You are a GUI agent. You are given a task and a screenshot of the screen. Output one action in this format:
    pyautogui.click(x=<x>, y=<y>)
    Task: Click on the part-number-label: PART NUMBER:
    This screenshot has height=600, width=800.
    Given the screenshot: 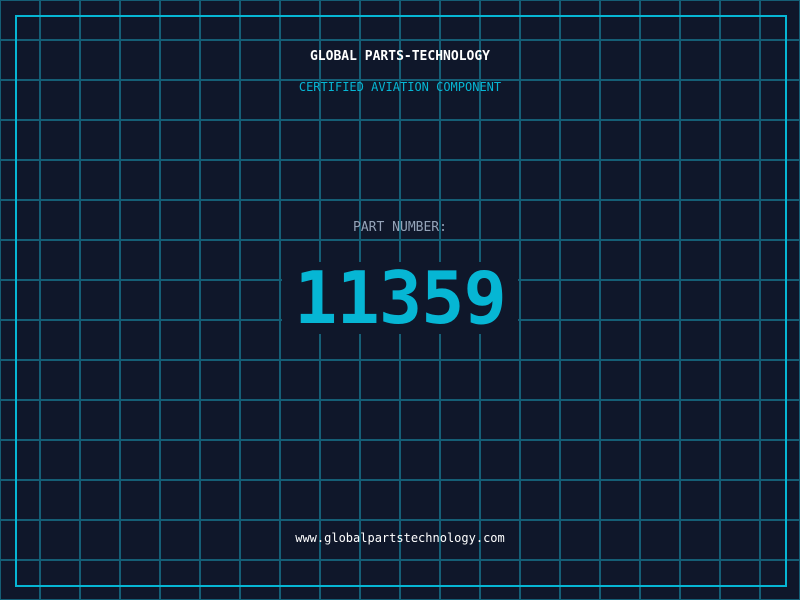 What is the action you would take?
    pyautogui.click(x=400, y=227)
    